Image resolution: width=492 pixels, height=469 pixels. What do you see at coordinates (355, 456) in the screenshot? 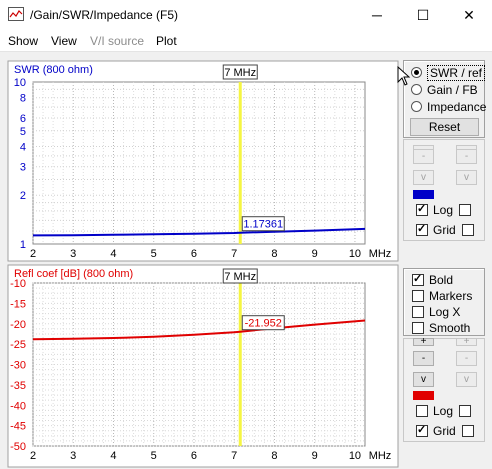
I see `x-tick-label: 10` at bounding box center [355, 456].